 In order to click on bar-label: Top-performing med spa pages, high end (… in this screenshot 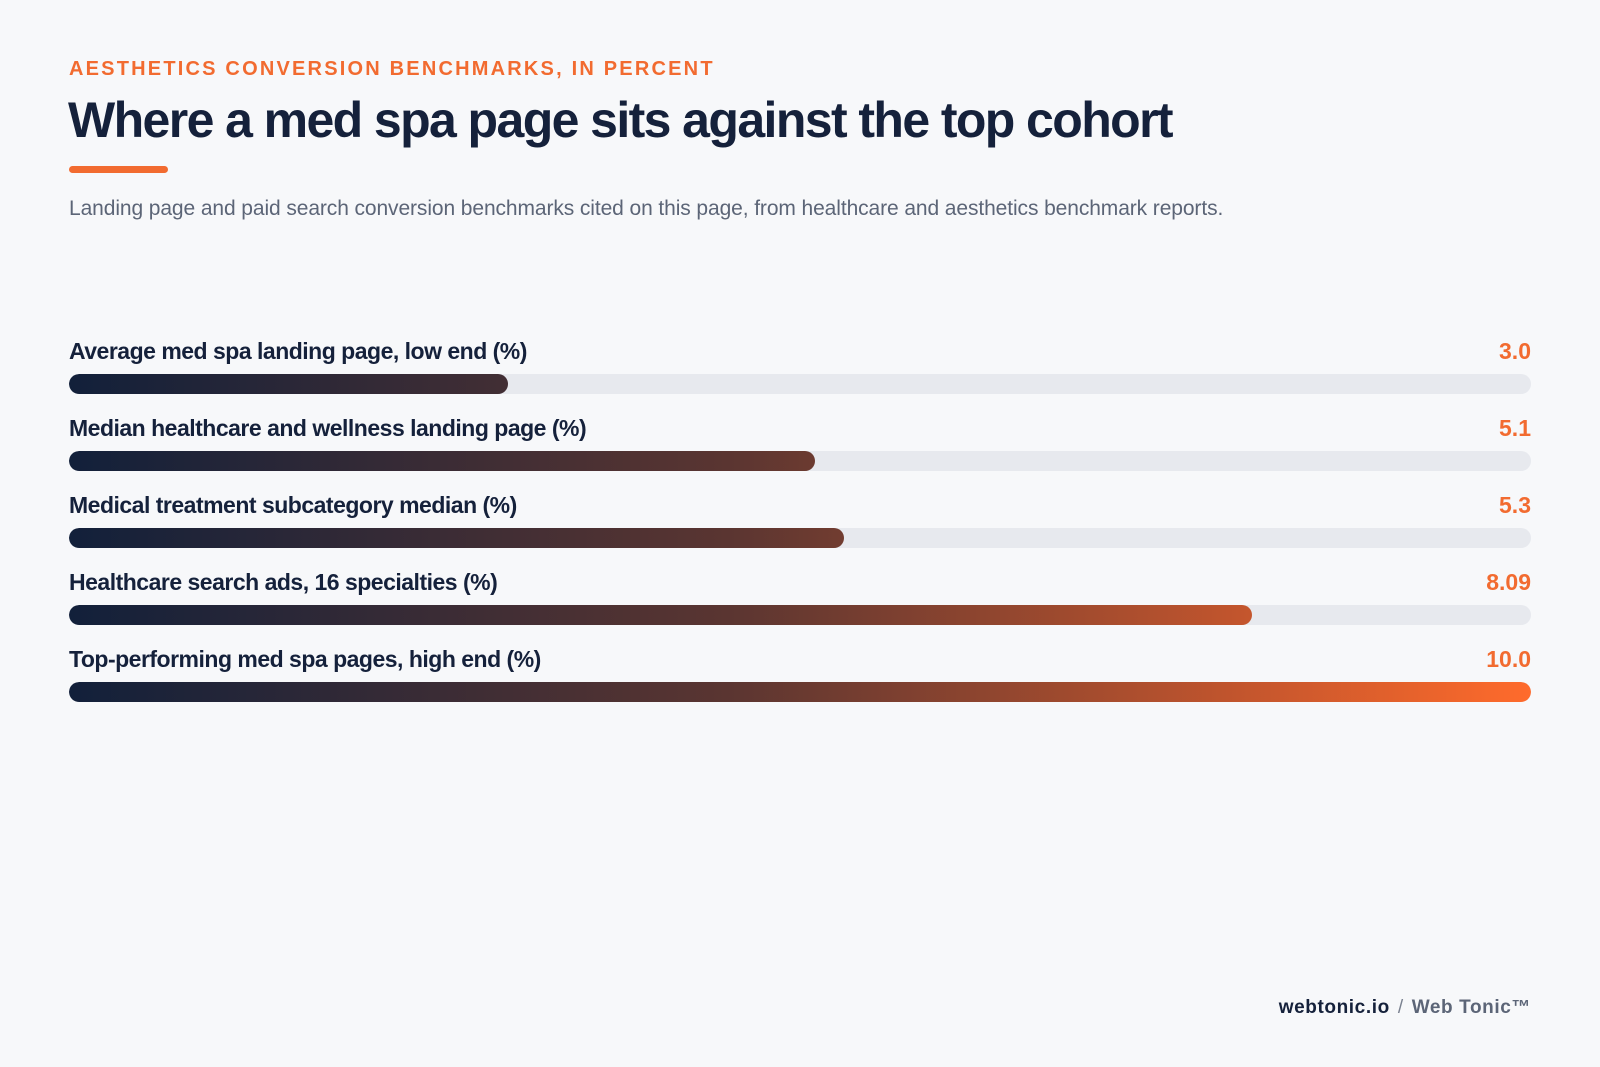, I will do `click(305, 659)`.